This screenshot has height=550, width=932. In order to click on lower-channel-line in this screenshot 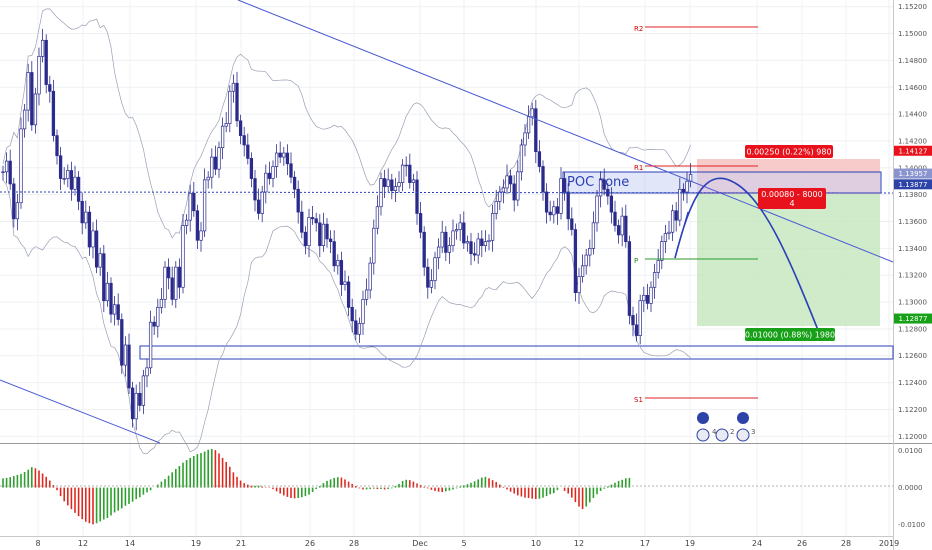, I will do `click(80, 411)`.